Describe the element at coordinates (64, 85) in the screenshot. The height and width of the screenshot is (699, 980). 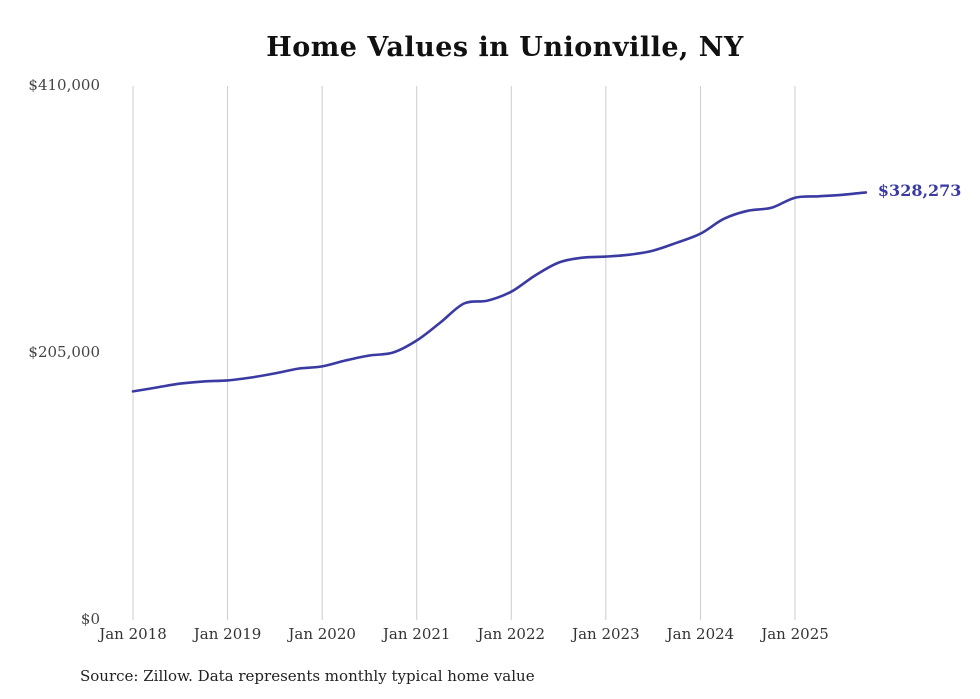
I see `y-tick-label: $410,000` at that location.